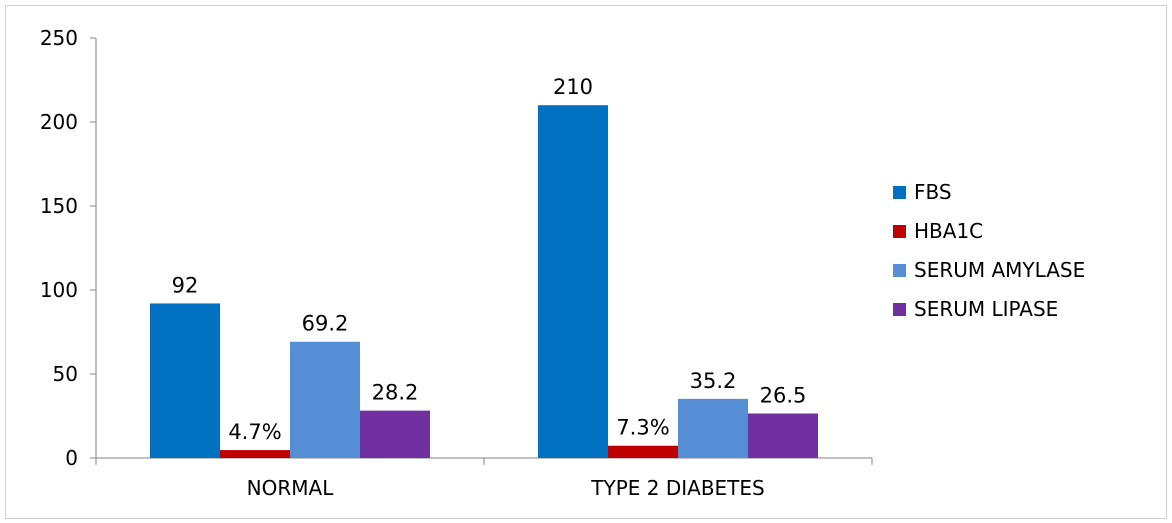 The image size is (1172, 523). I want to click on y-tick-label: 200, so click(59, 122).